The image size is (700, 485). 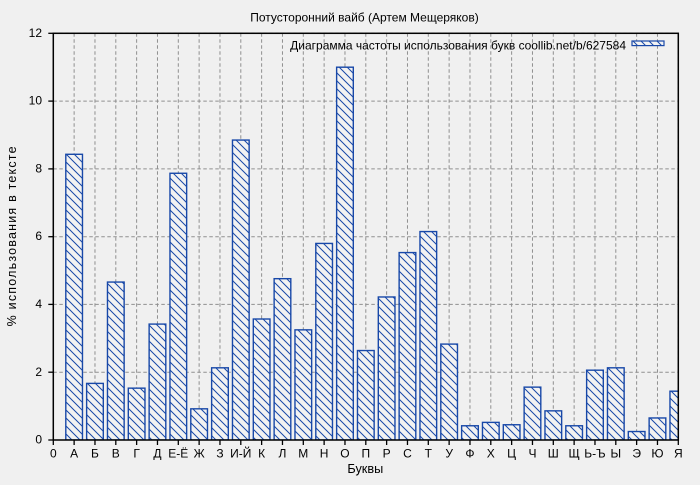 What do you see at coordinates (38, 372) in the screenshot?
I see `svg-text: 2` at bounding box center [38, 372].